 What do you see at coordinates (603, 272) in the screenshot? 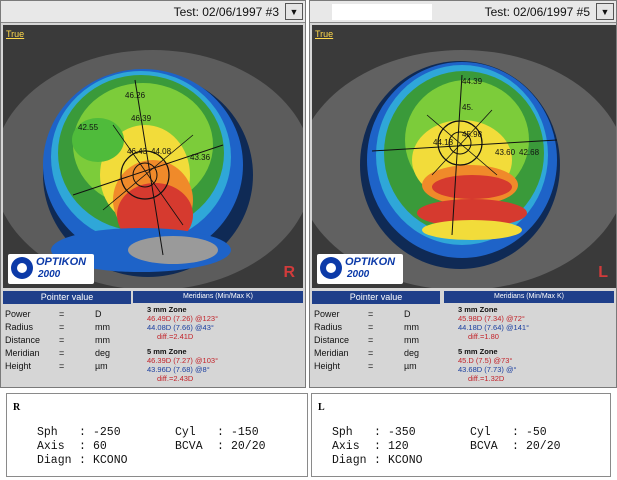
I see `left-eye-letter: L` at bounding box center [603, 272].